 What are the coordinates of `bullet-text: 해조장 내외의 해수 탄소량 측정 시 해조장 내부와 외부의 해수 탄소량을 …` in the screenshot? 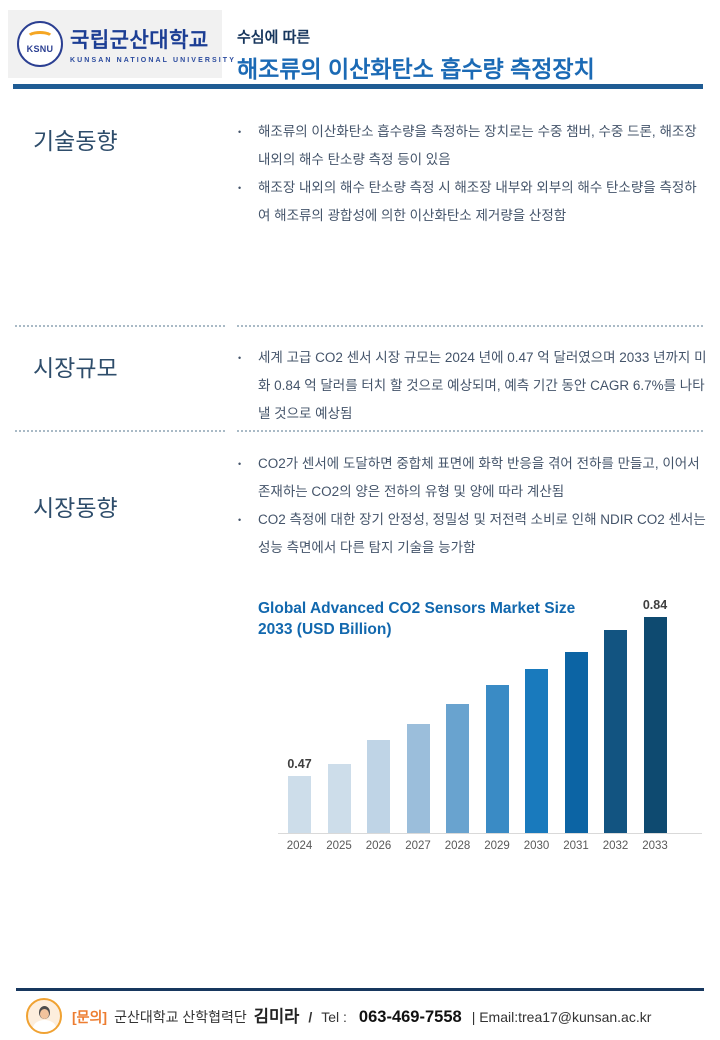 It's located at (477, 201).